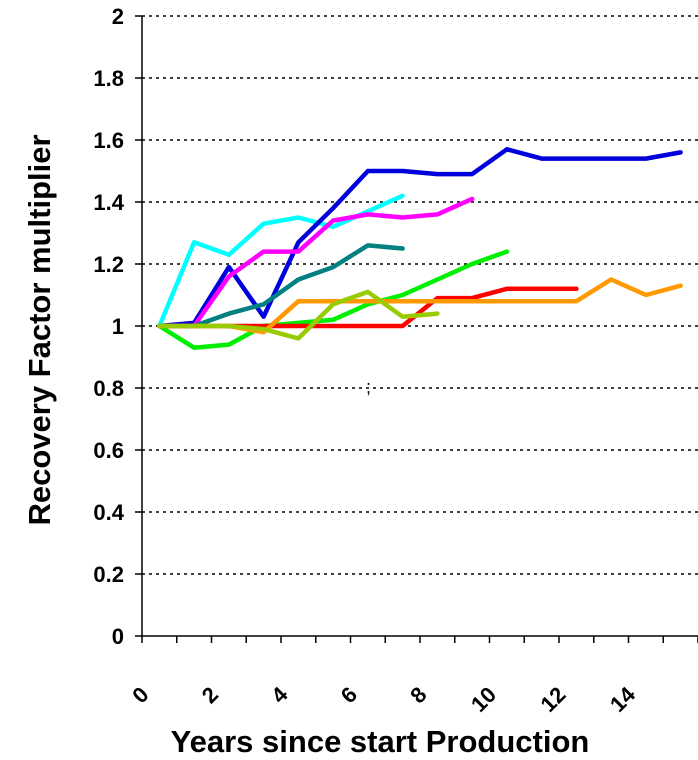  Describe the element at coordinates (368, 387) in the screenshot. I see `chart-annotation: ;` at that location.